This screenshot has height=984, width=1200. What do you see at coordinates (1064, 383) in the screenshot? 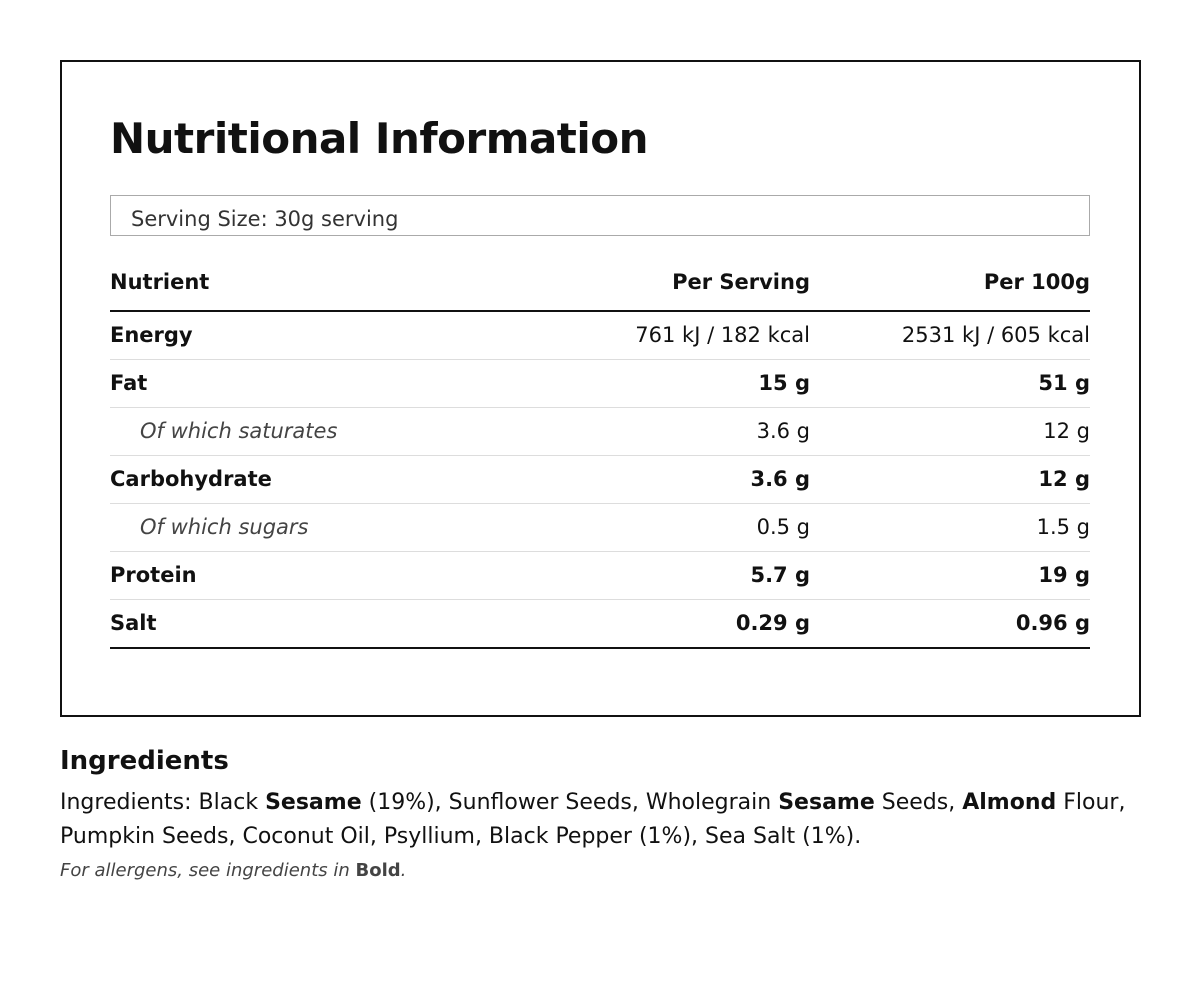
I see `table-cell: 51 g` at bounding box center [1064, 383].